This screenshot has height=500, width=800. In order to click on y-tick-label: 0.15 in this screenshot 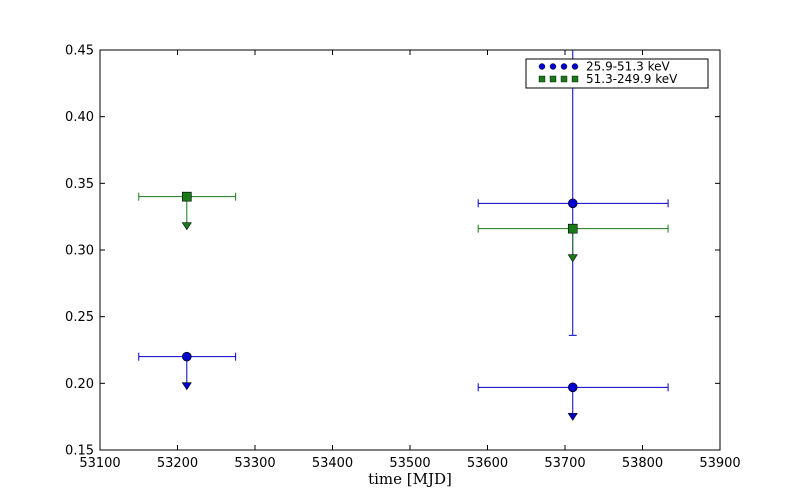, I will do `click(79, 451)`.